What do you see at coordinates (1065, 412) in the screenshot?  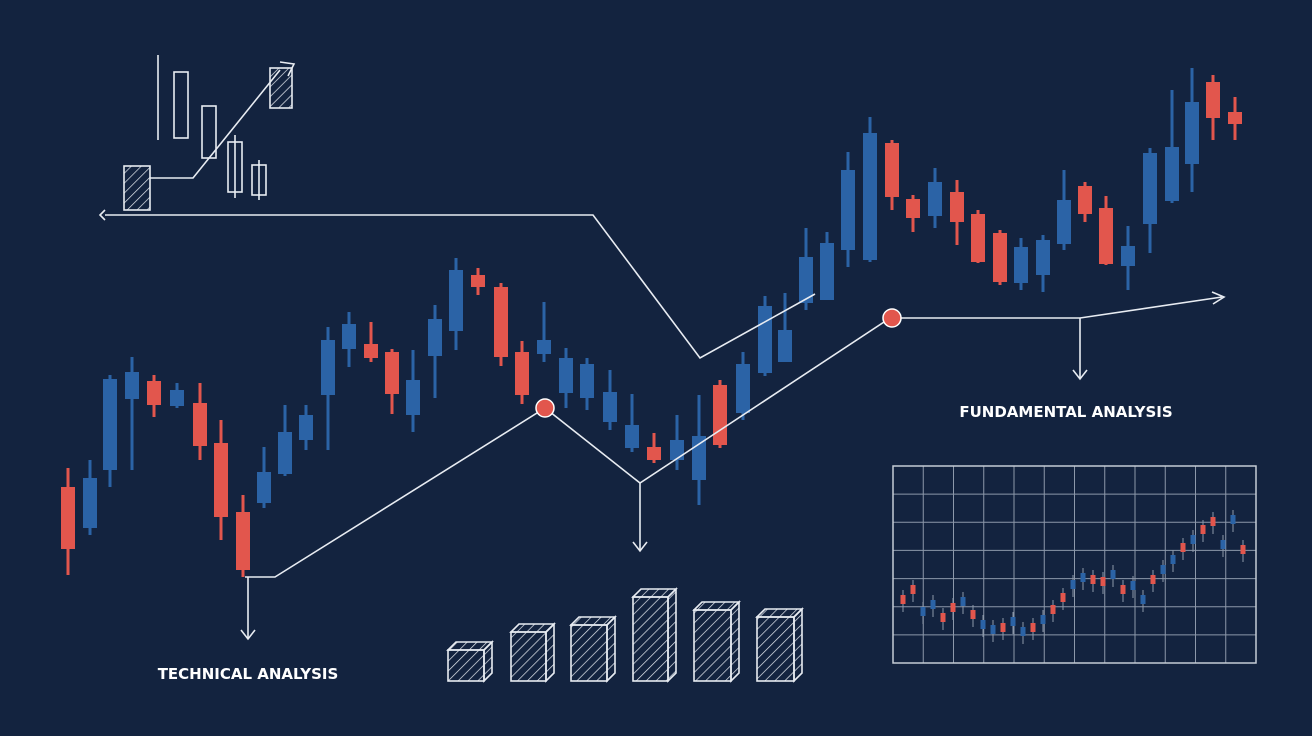 I see `fundamental-label: FUNDAMENTAL ANALYSIS` at bounding box center [1065, 412].